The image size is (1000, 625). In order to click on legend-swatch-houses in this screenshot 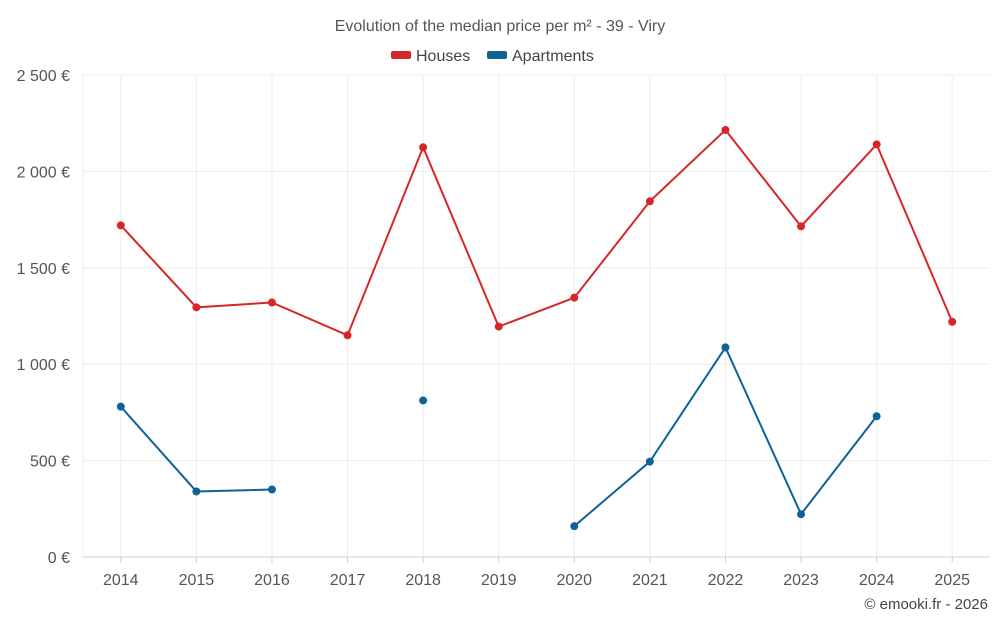, I will do `click(401, 55)`.